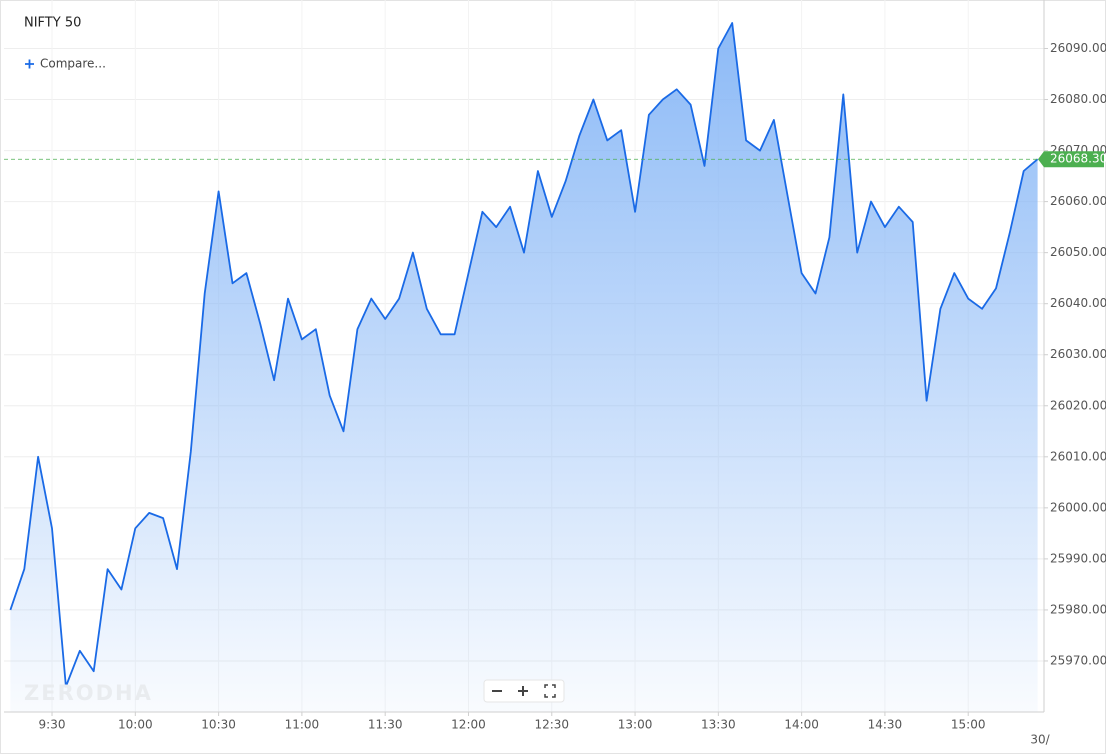 The width and height of the screenshot is (1106, 754). Describe the element at coordinates (551, 725) in the screenshot. I see `x-tick-label: 12:30` at that location.